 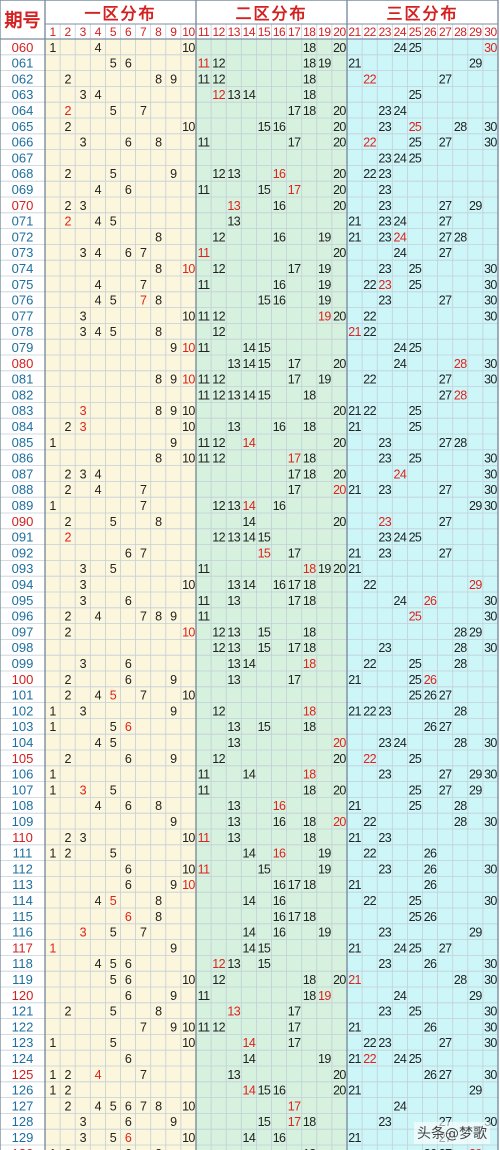 I want to click on hit-number: 14, so click(x=248, y=395).